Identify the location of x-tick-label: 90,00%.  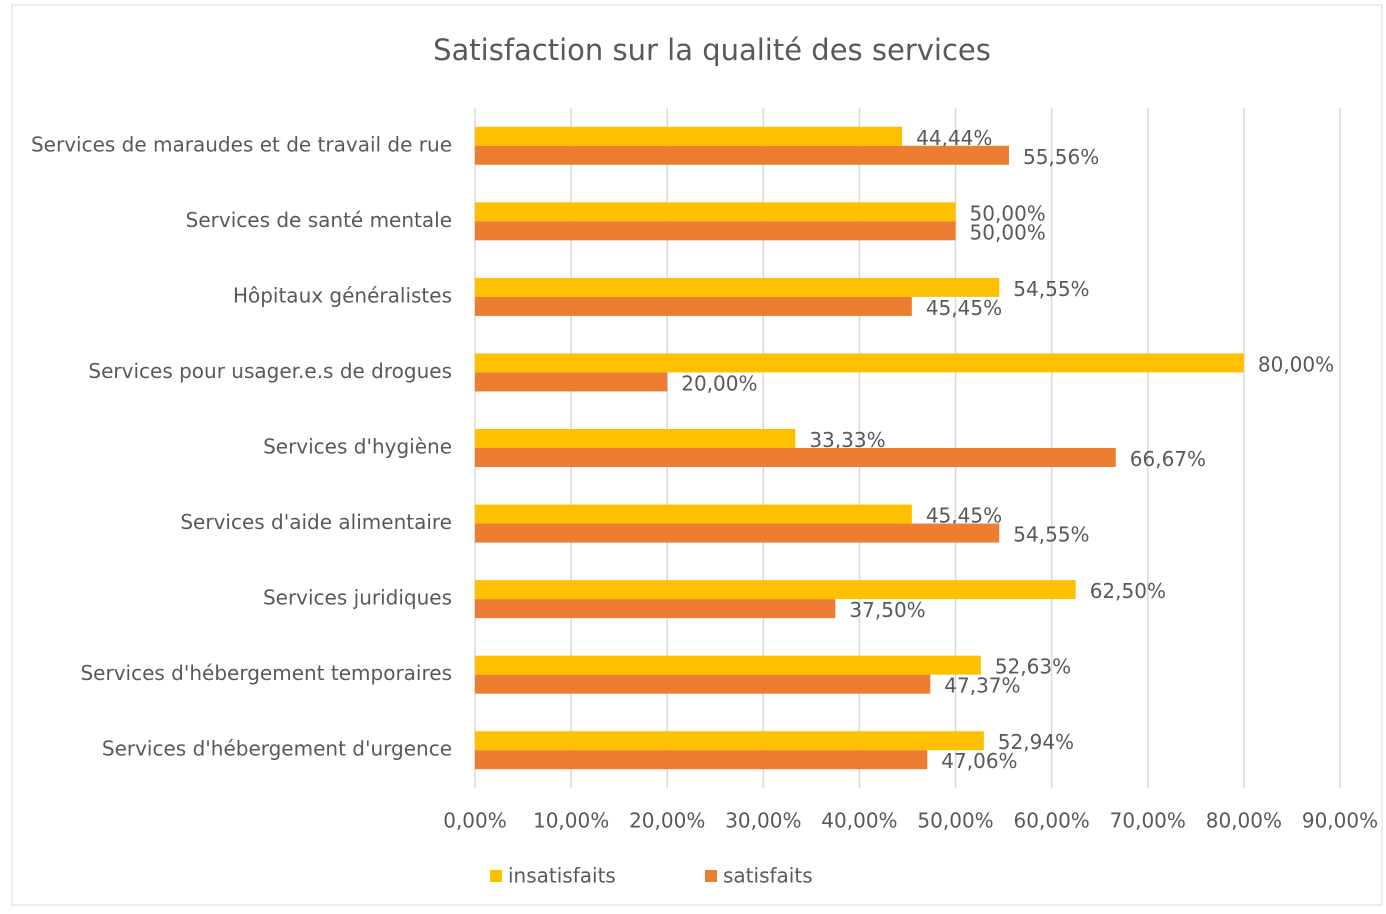
(1340, 821).